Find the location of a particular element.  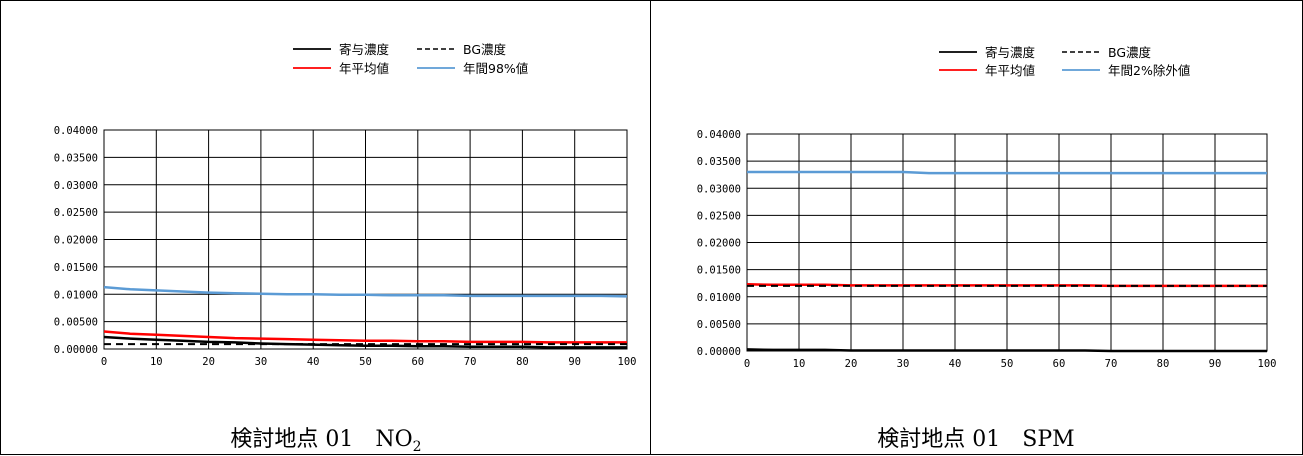

chart-caption: 検討地点 01 NO2 is located at coordinates (325, 441).